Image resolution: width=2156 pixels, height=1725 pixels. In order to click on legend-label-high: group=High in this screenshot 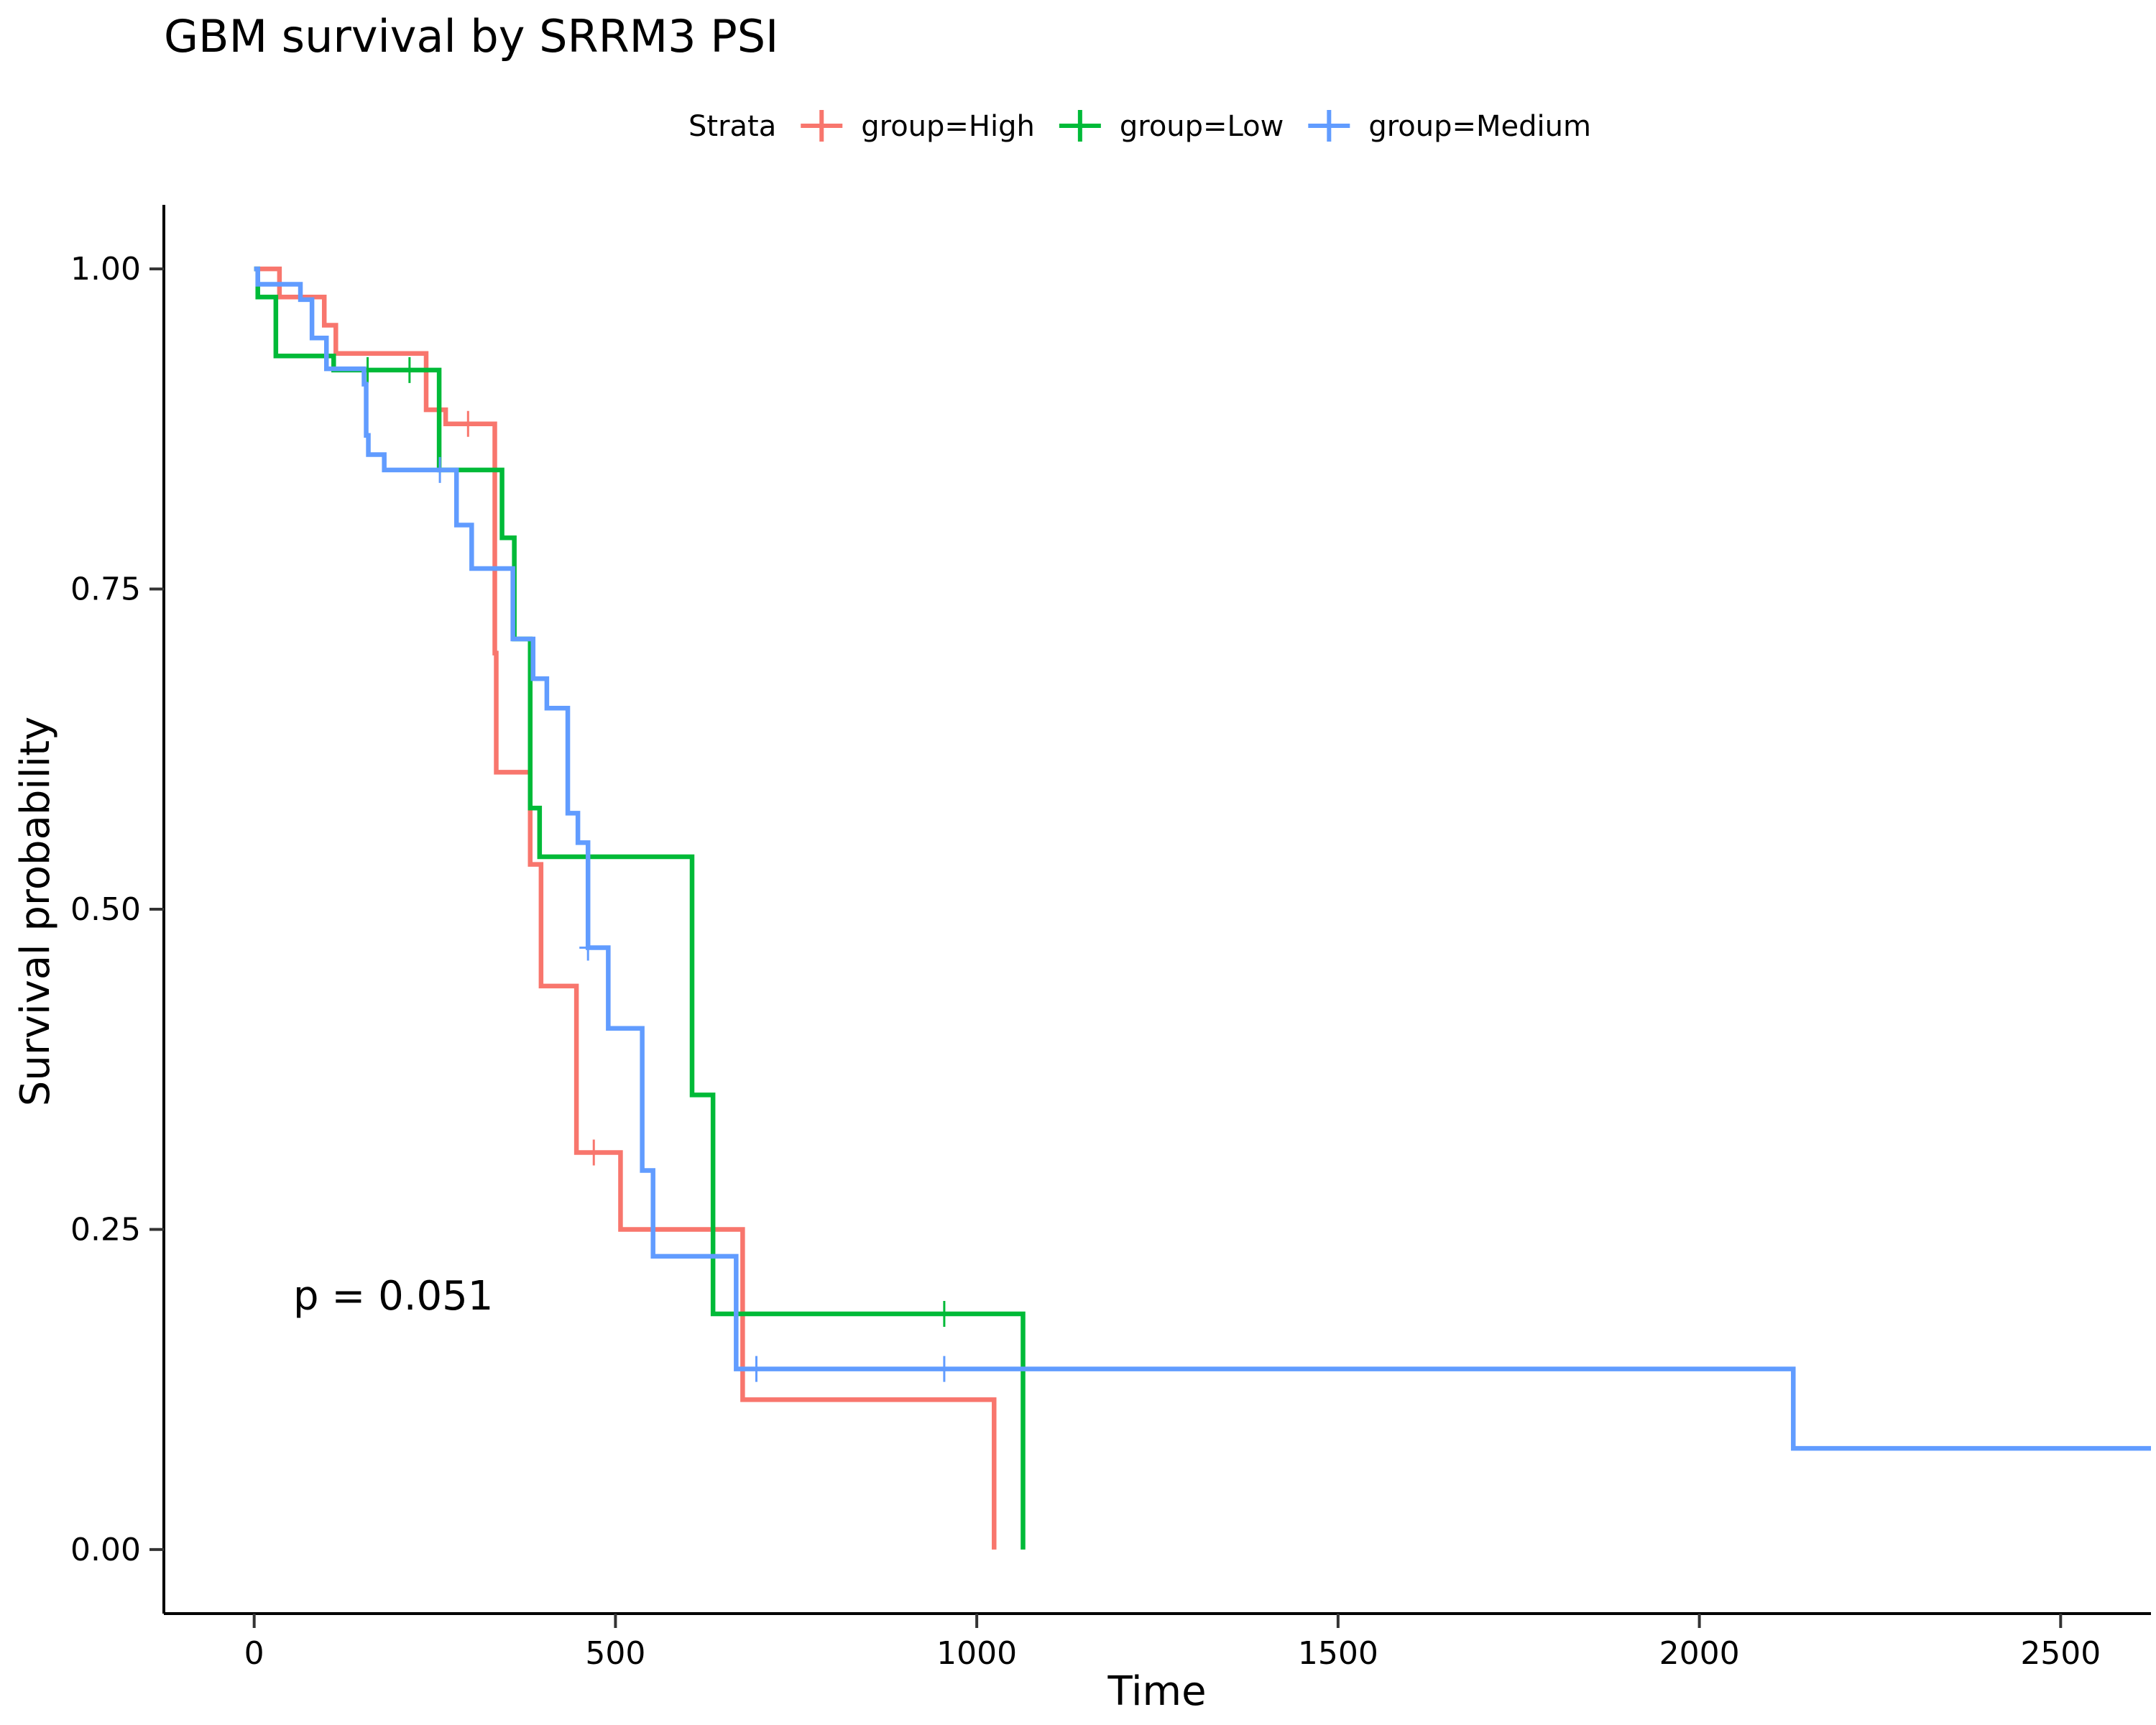, I will do `click(948, 126)`.